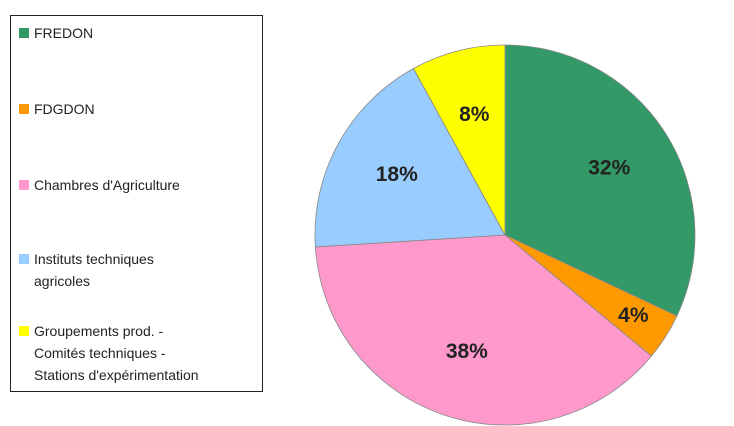  I want to click on legend-label: Chambres d'Agriculture, so click(107, 185).